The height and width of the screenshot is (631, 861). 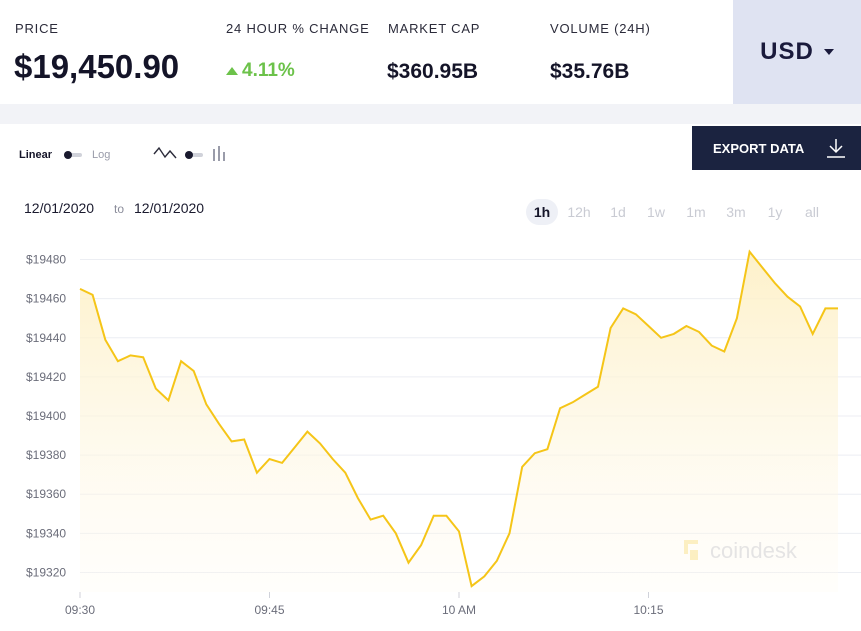 I want to click on chevron-down-icon, so click(x=828, y=52).